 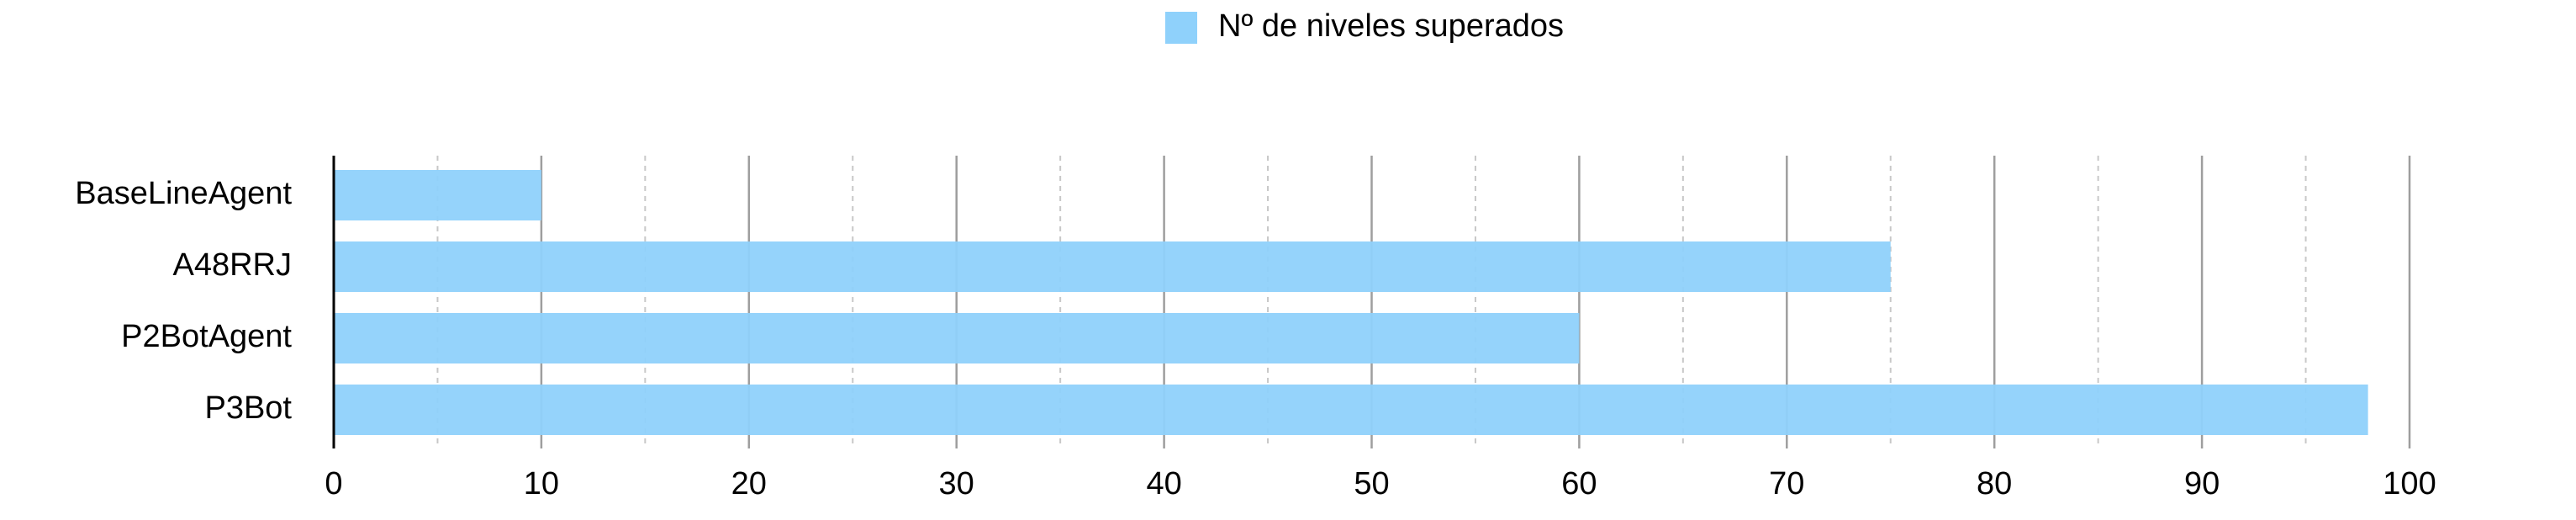 What do you see at coordinates (1181, 28) in the screenshot?
I see `legend-swatch` at bounding box center [1181, 28].